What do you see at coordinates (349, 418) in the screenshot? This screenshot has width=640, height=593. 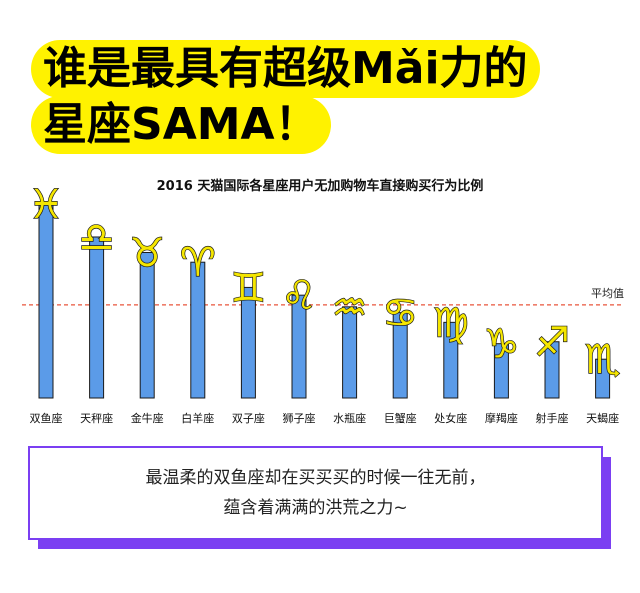 I see `x-tick-label-7: 水瓶座` at bounding box center [349, 418].